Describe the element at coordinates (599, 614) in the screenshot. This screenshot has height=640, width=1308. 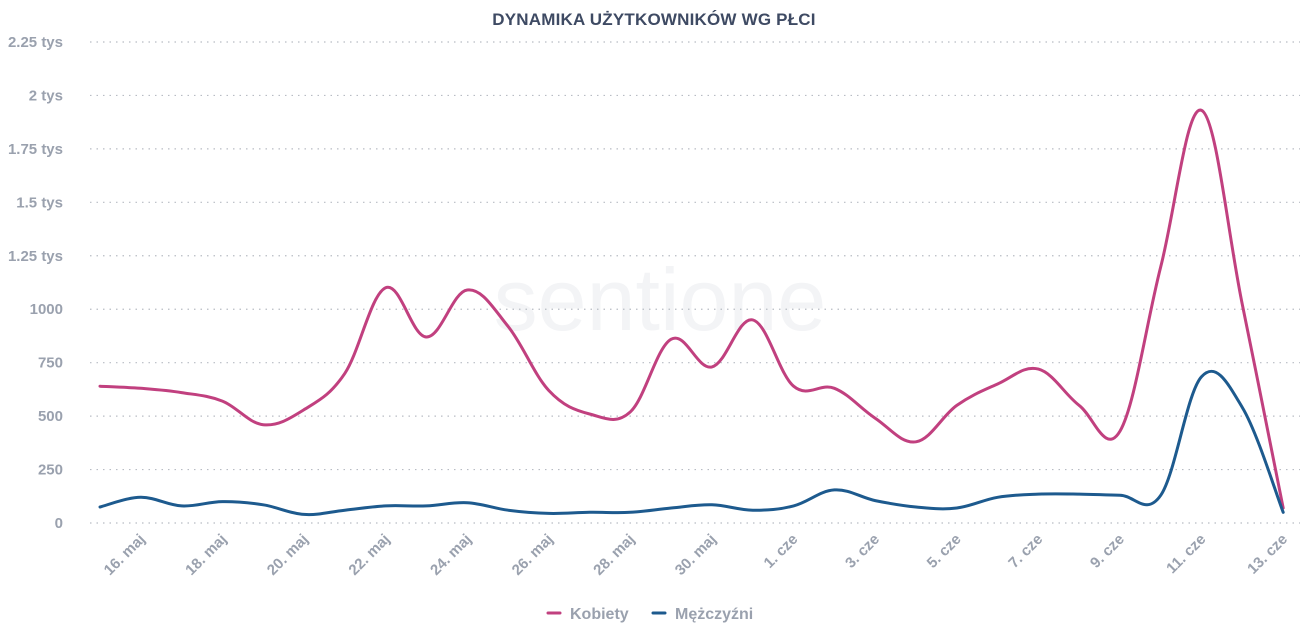
I see `legend-label: Kobiety` at that location.